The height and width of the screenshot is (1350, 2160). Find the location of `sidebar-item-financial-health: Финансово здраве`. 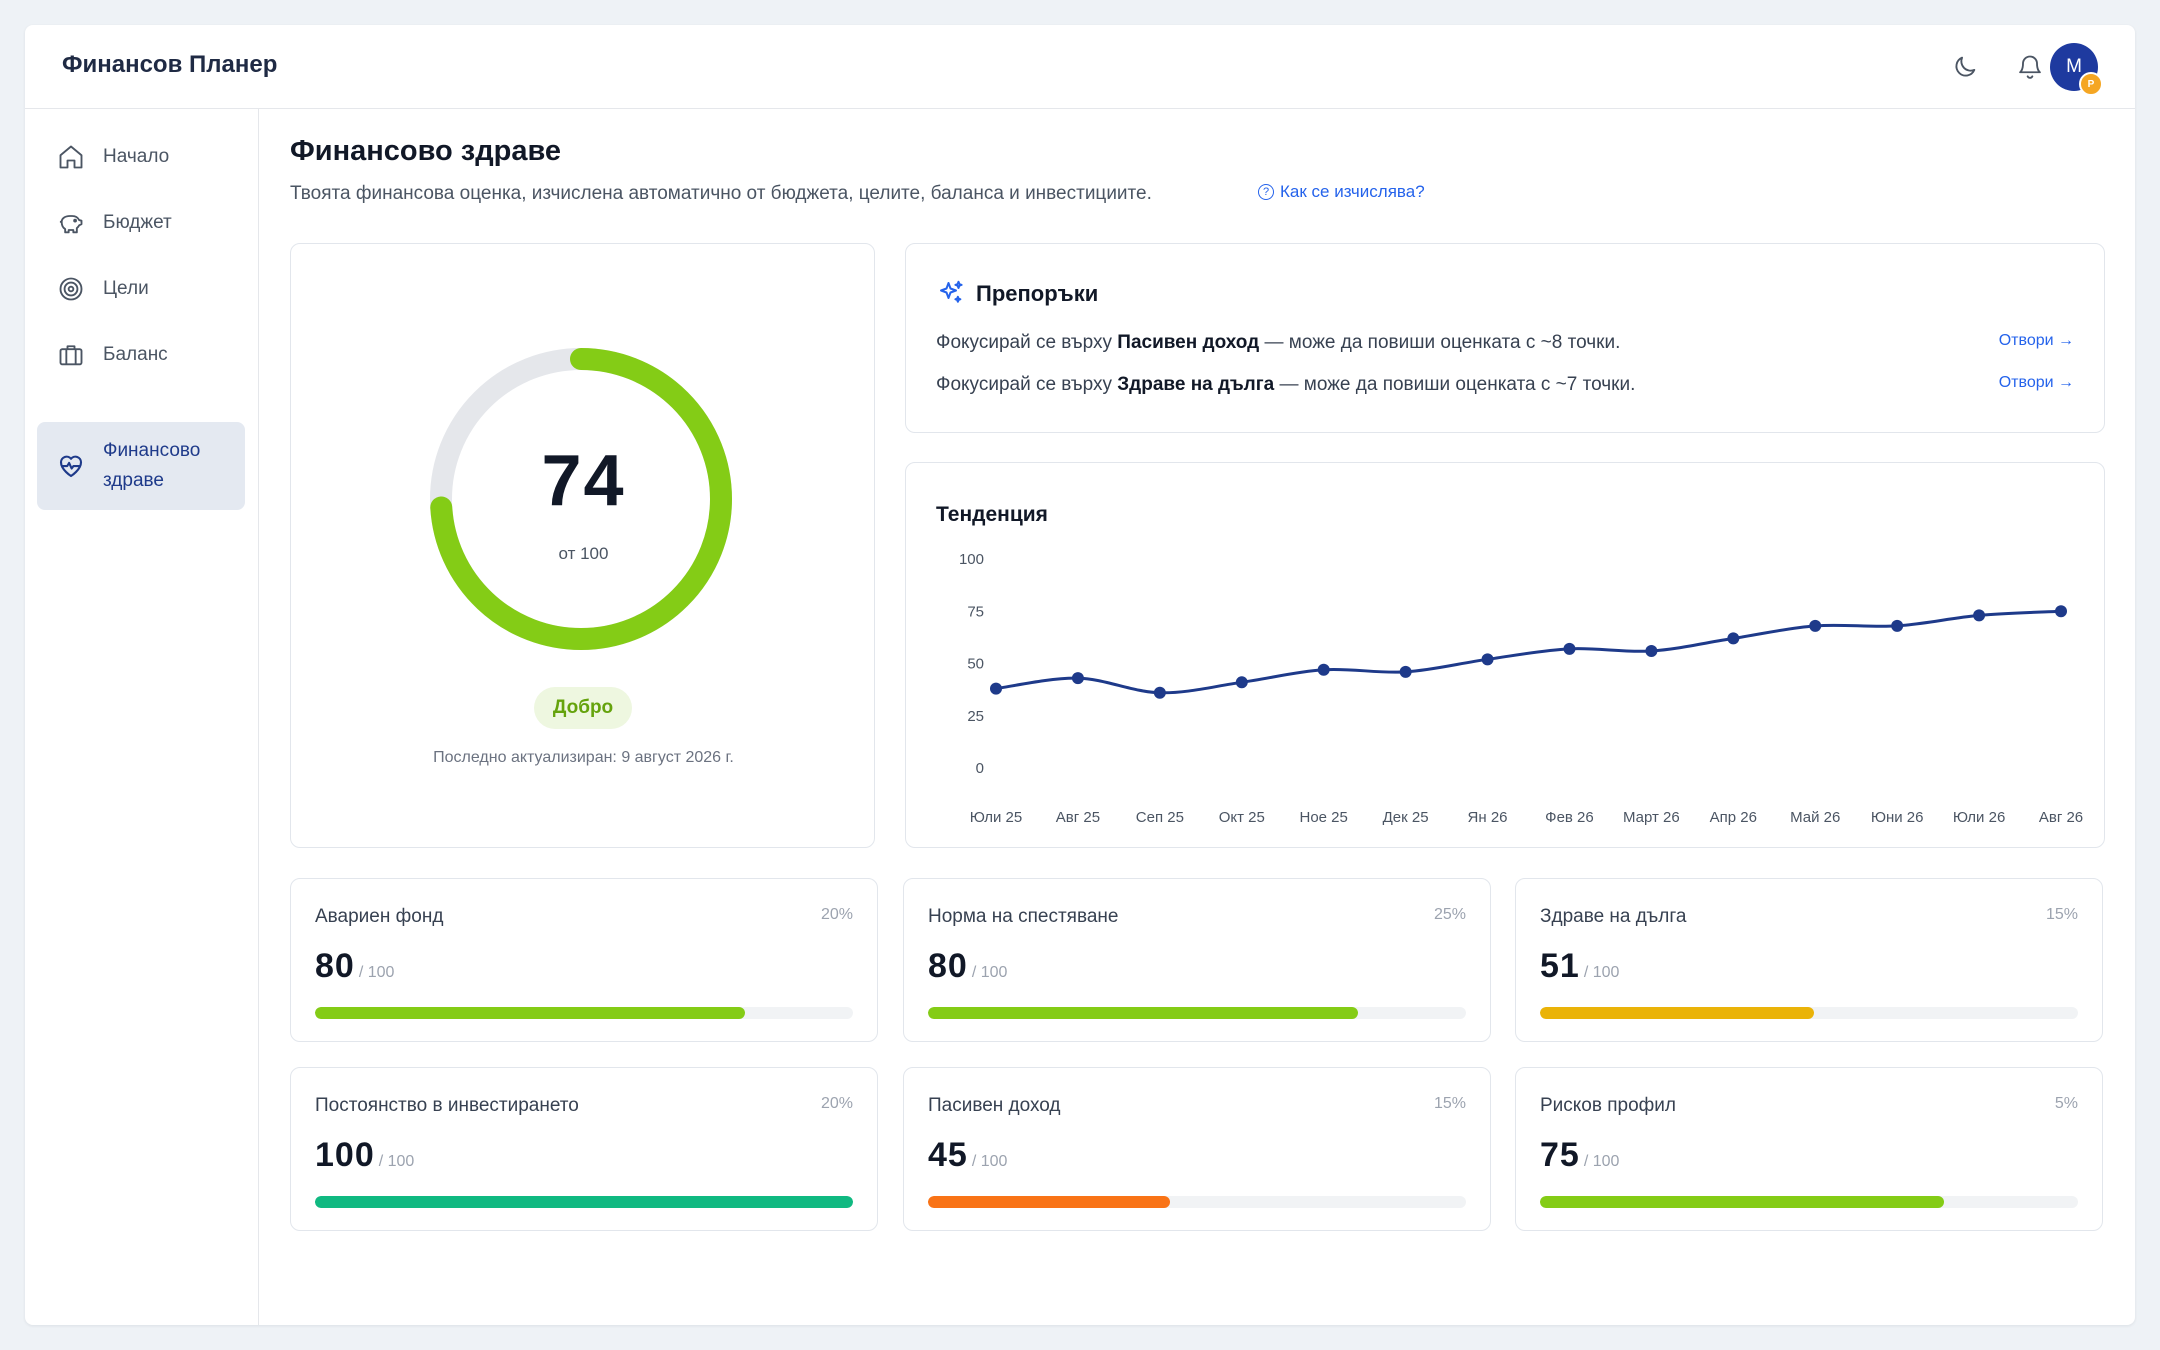

sidebar-item-financial-health: Финансово здраве is located at coordinates (141, 466).